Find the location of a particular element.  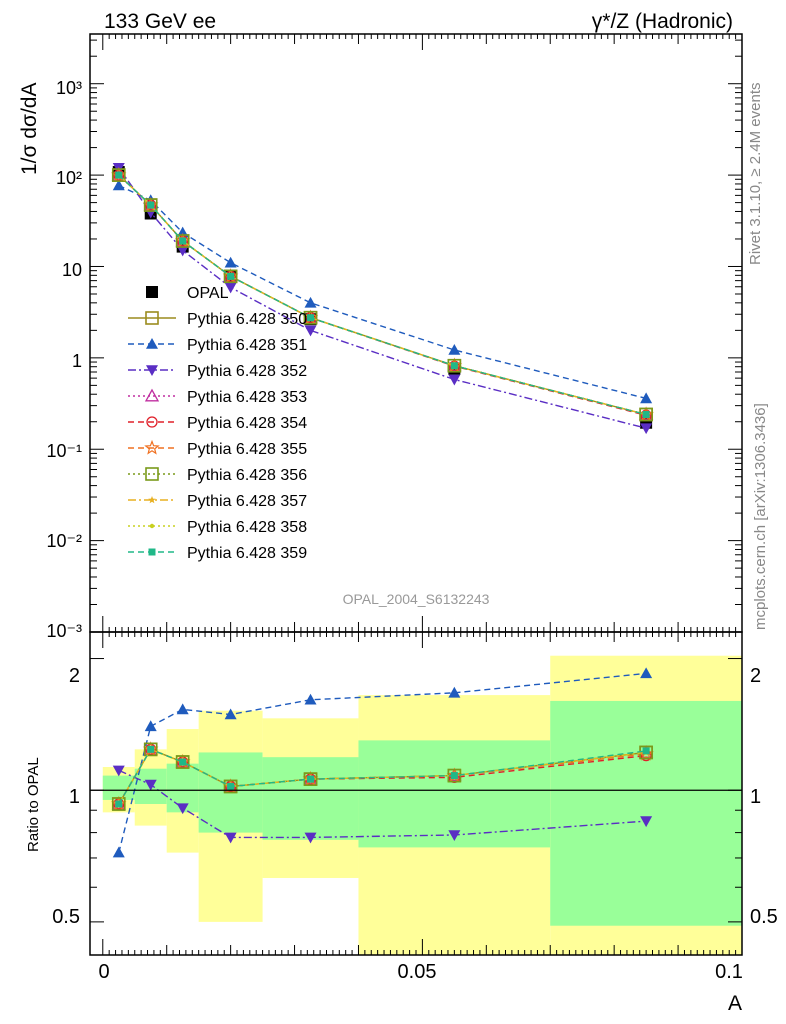

x-tick-label-1: 0.05 is located at coordinates (417, 972).